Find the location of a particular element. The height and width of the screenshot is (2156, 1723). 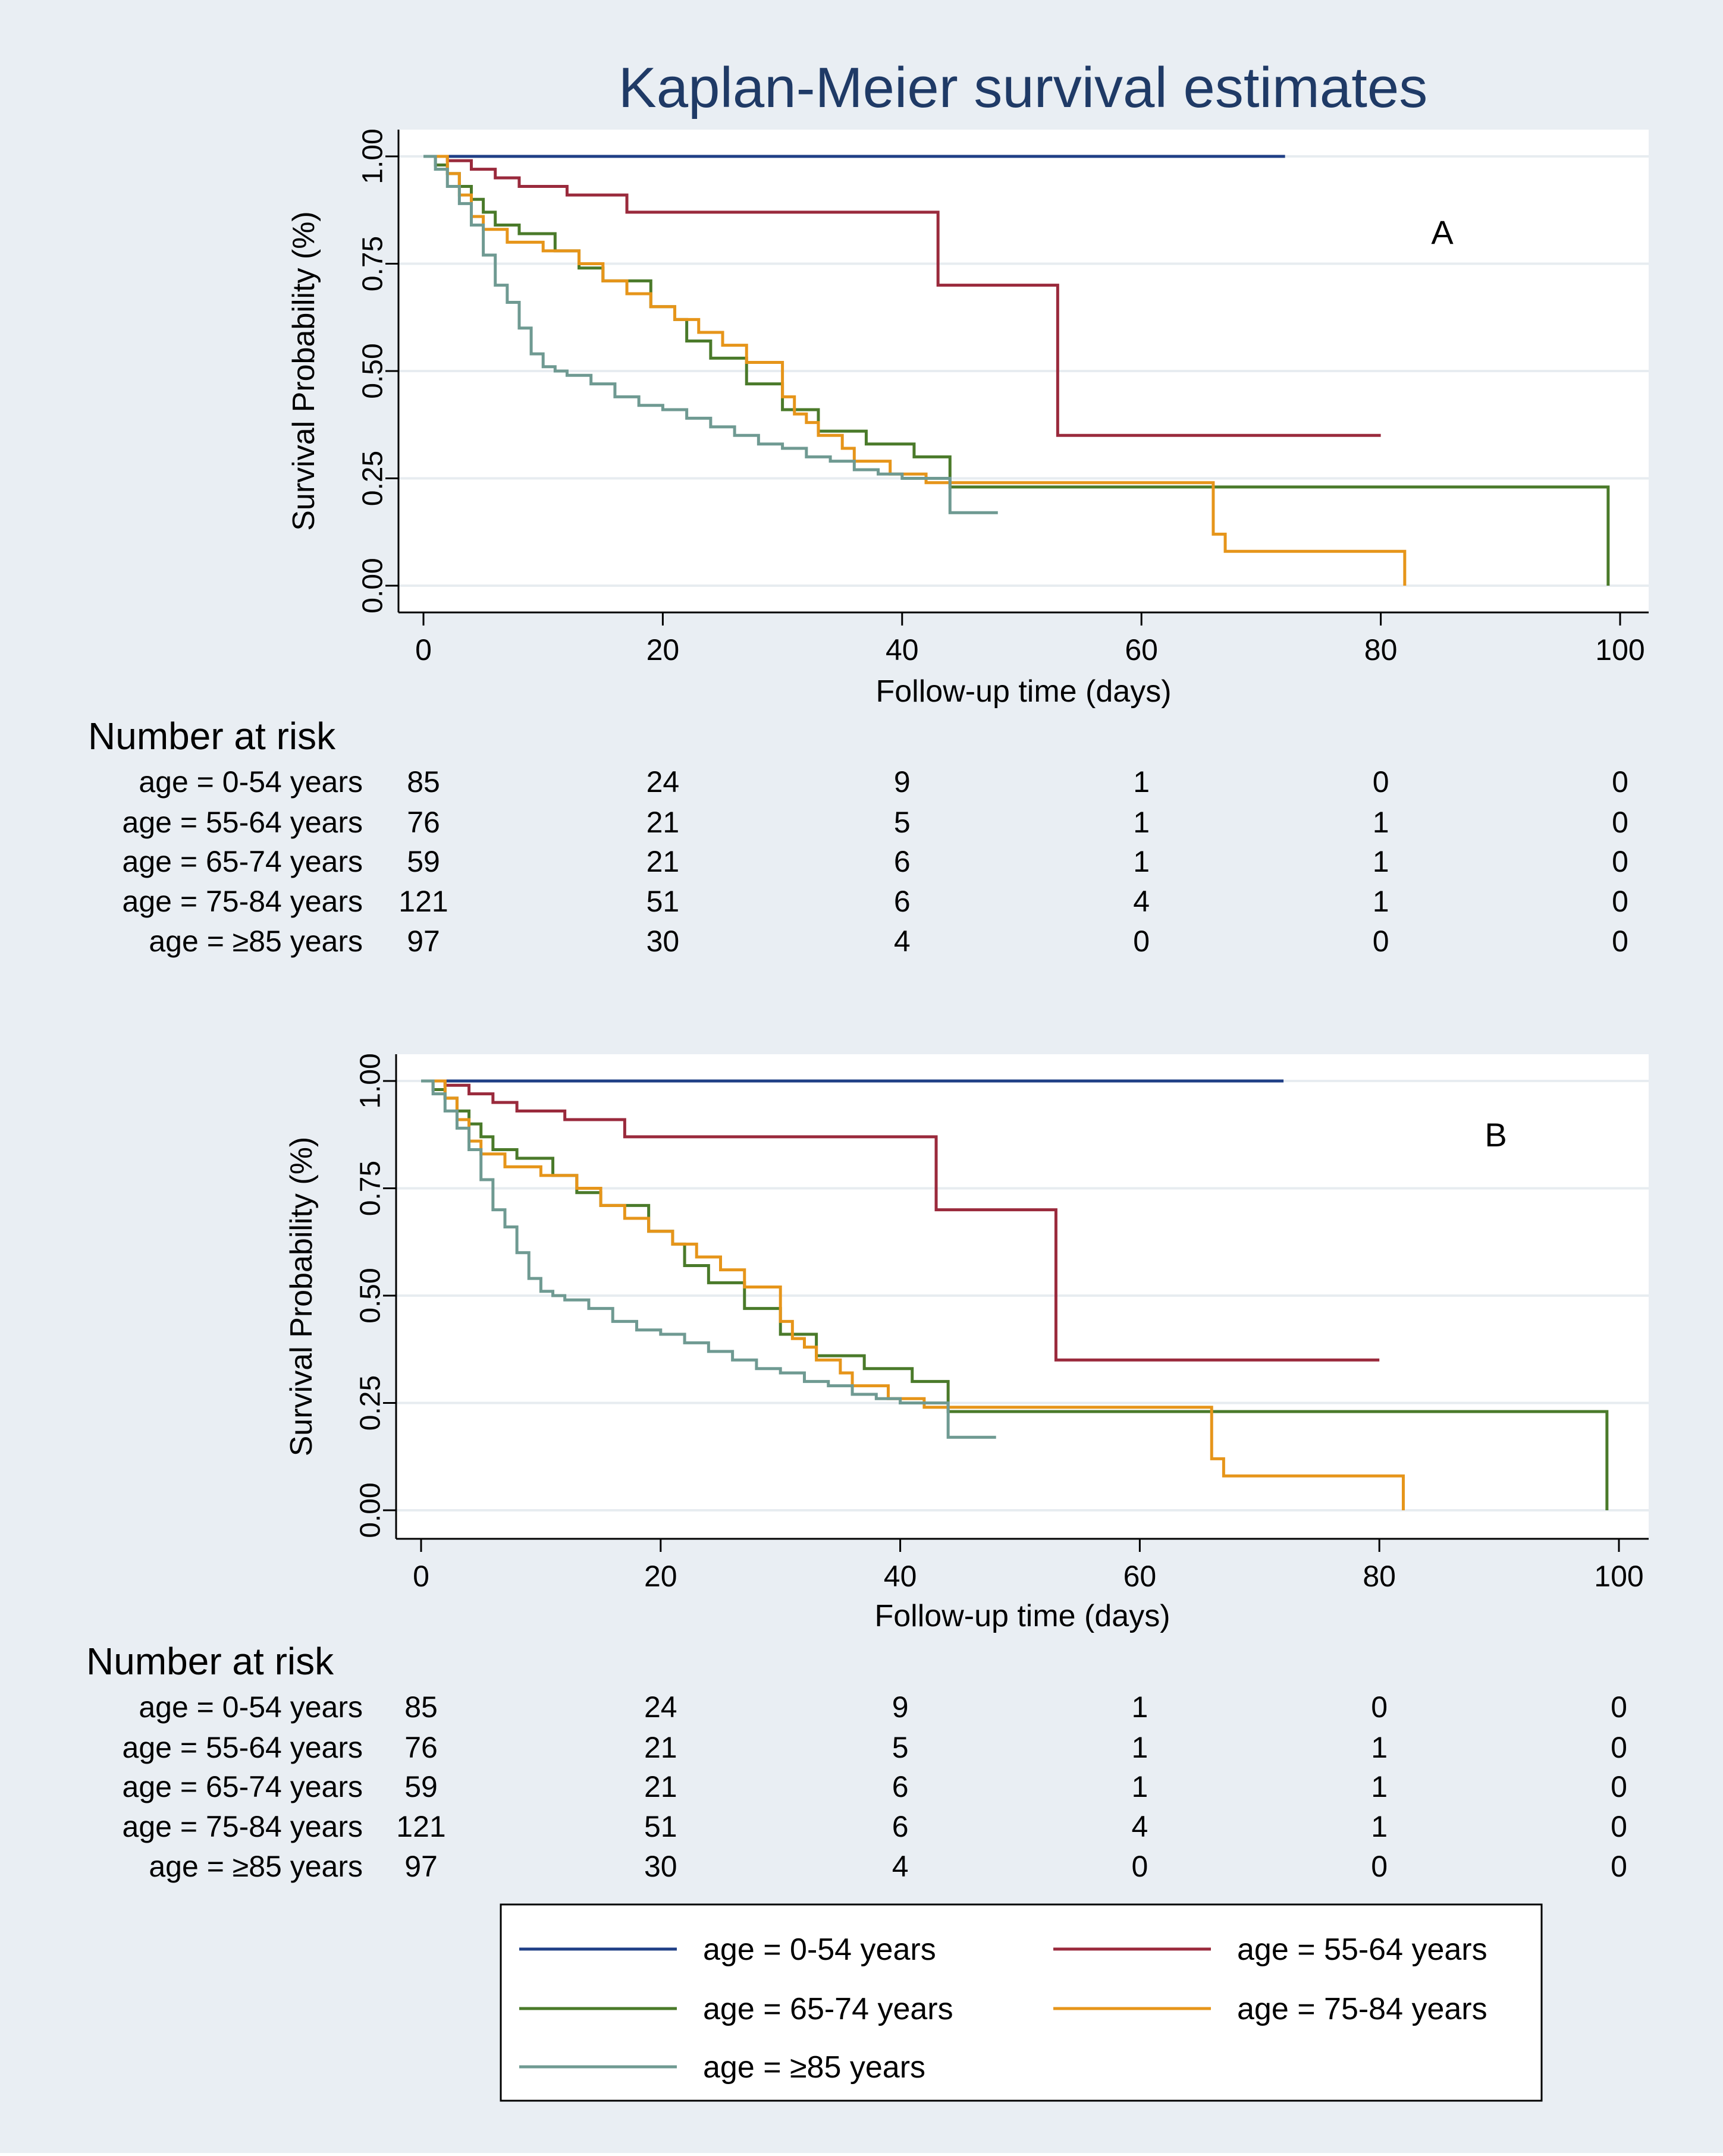

risk-row-label: age = 75-84 years is located at coordinates (243, 1826).